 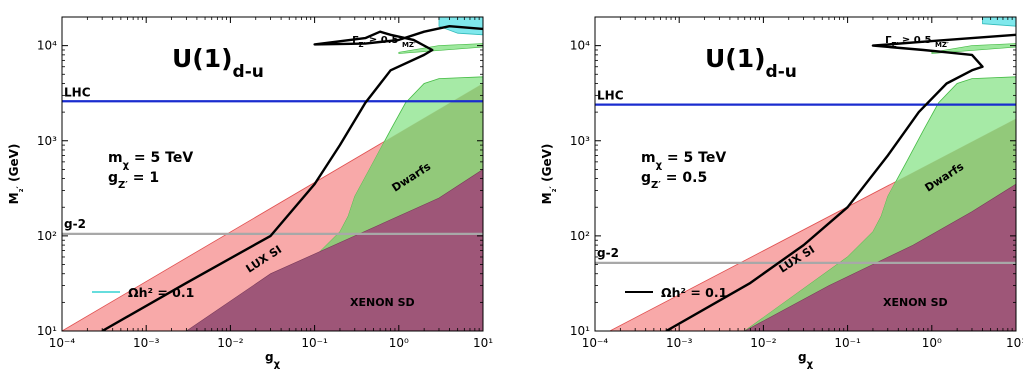 I want to click on coupling-parameter: gZ′ = 0.5, so click(x=674, y=180).